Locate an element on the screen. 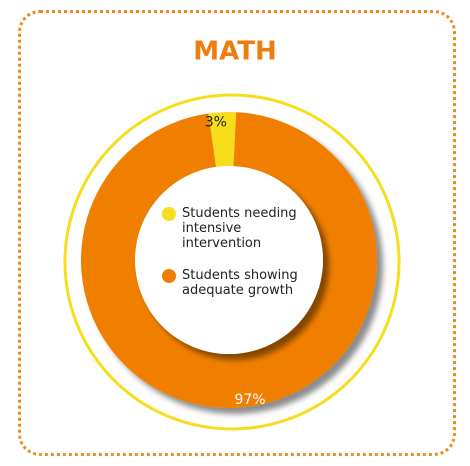 This screenshot has width=470, height=466. legend-label: Students needing intensive intervention is located at coordinates (239, 228).